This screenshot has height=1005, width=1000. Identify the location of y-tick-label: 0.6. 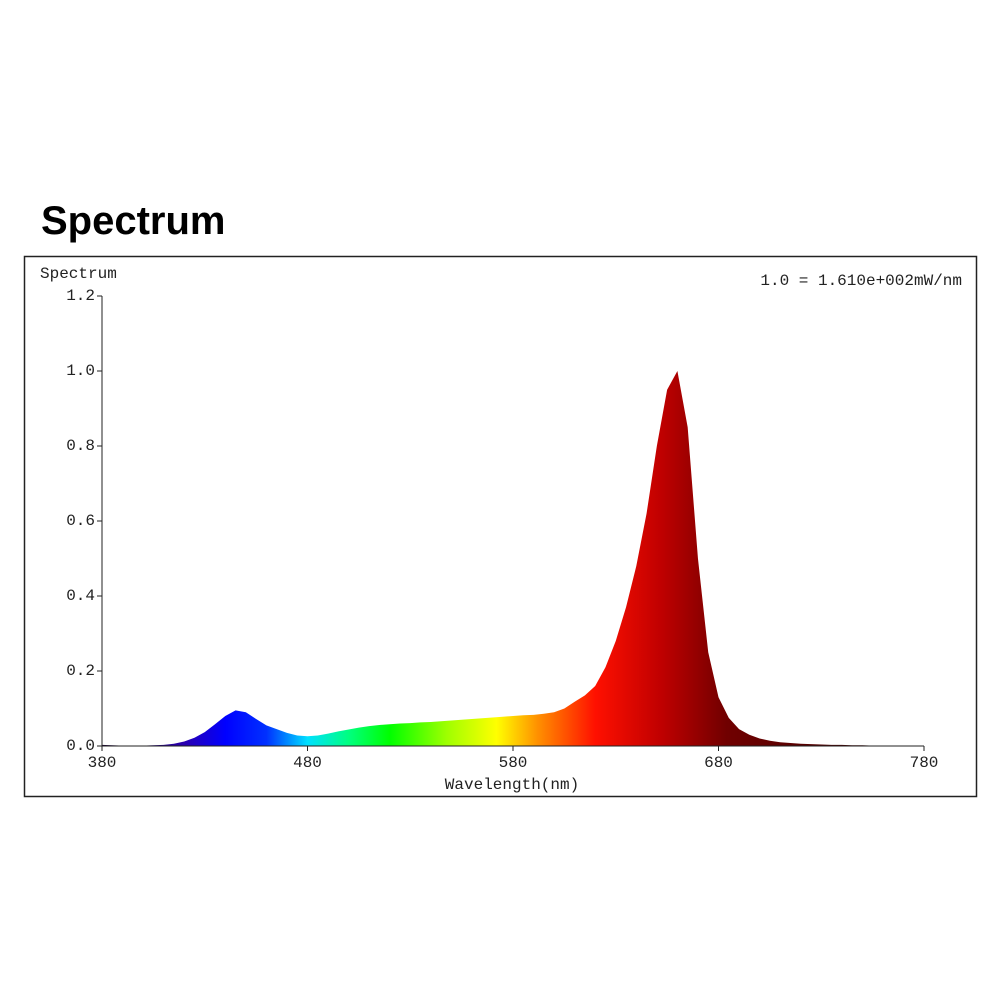
(80, 521).